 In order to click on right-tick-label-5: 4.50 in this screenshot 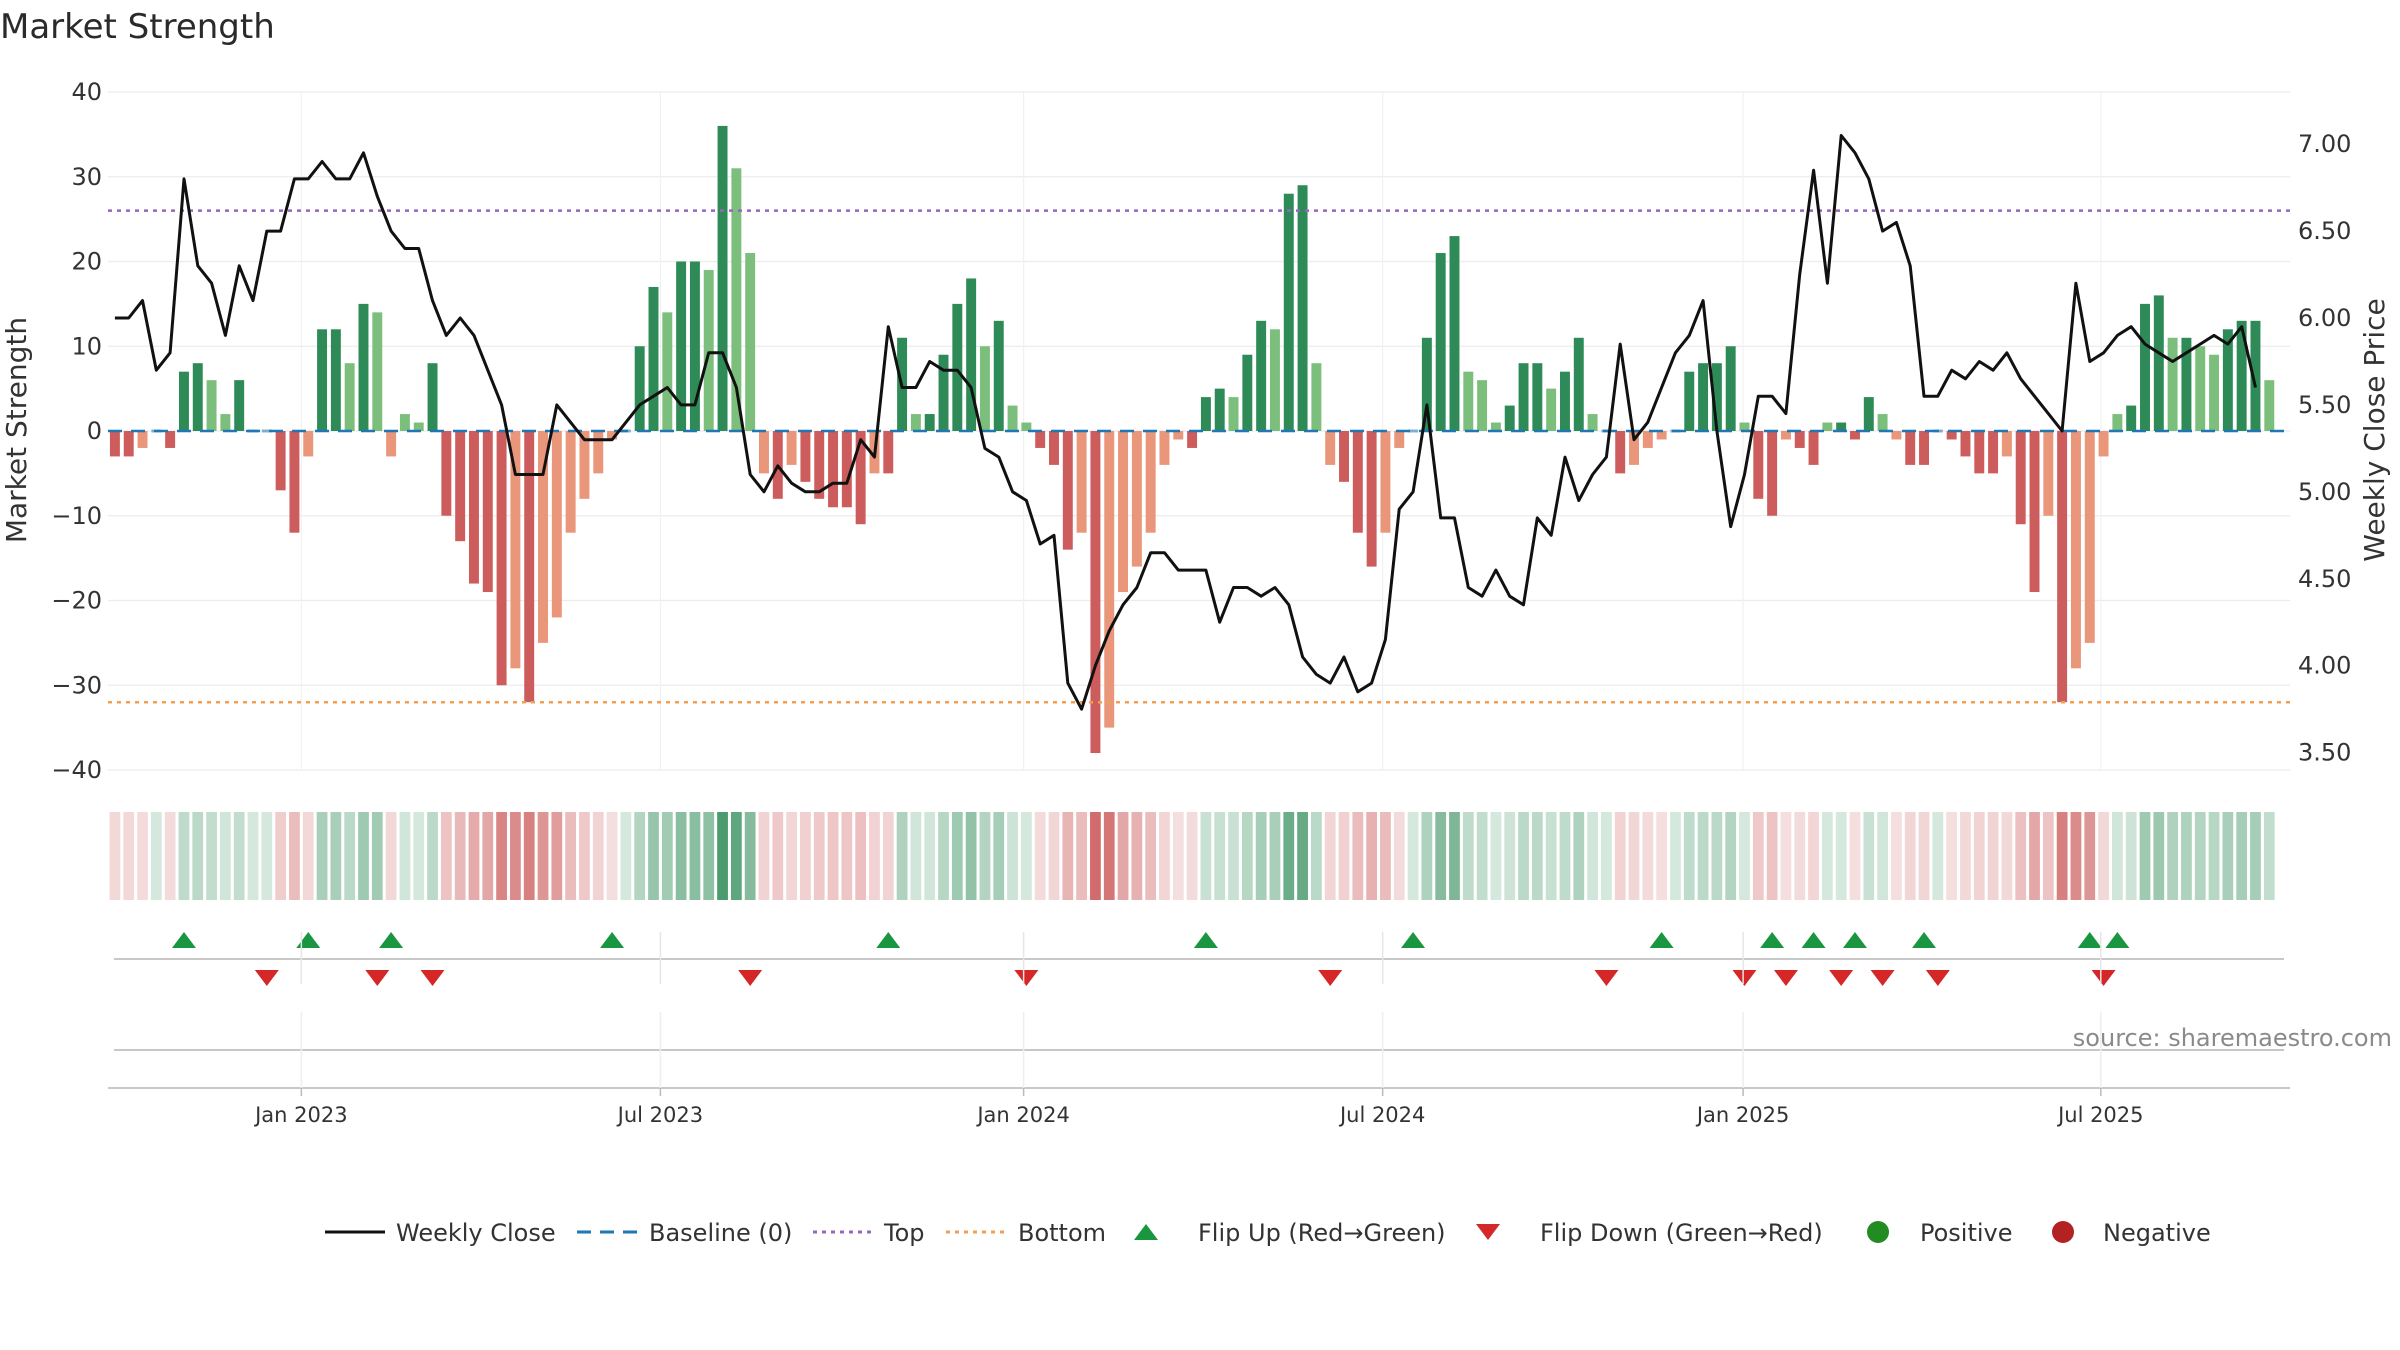, I will do `click(2324, 579)`.